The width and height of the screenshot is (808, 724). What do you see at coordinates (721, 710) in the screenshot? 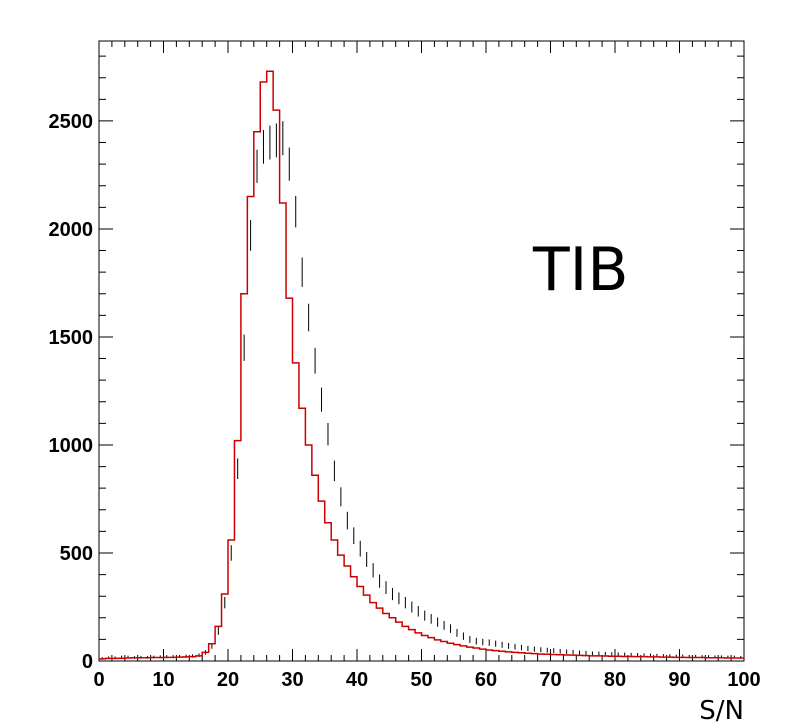
I see `x-axis-title: S/N` at bounding box center [721, 710].